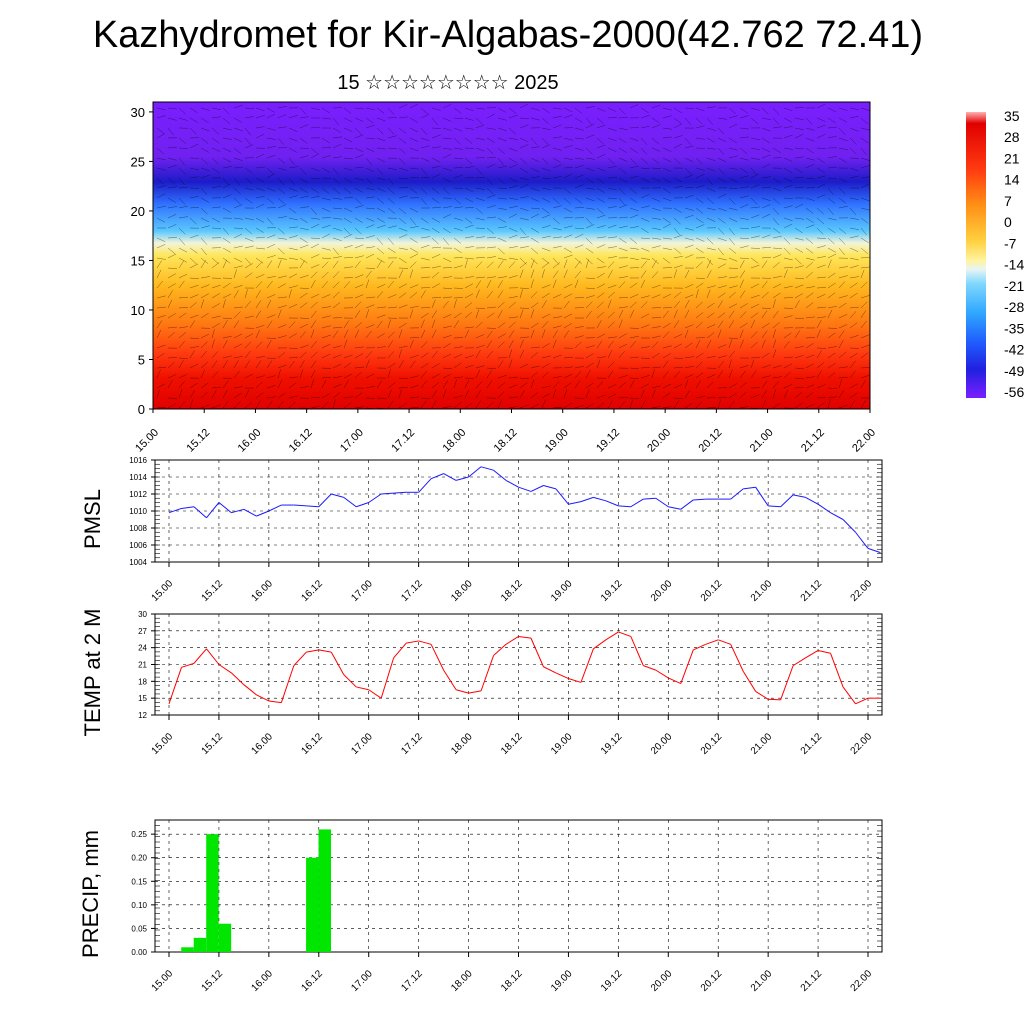 Image resolution: width=1024 pixels, height=1024 pixels. Describe the element at coordinates (659, 441) in the screenshot. I see `x-tick-label: 20.00` at that location.